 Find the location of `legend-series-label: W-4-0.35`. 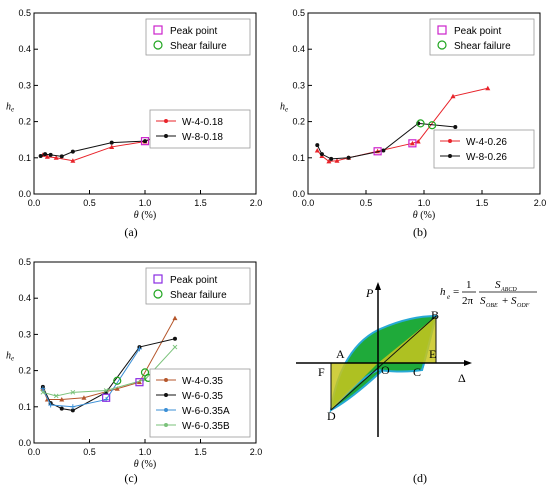

legend-series-label: W-4-0.35 is located at coordinates (202, 381).